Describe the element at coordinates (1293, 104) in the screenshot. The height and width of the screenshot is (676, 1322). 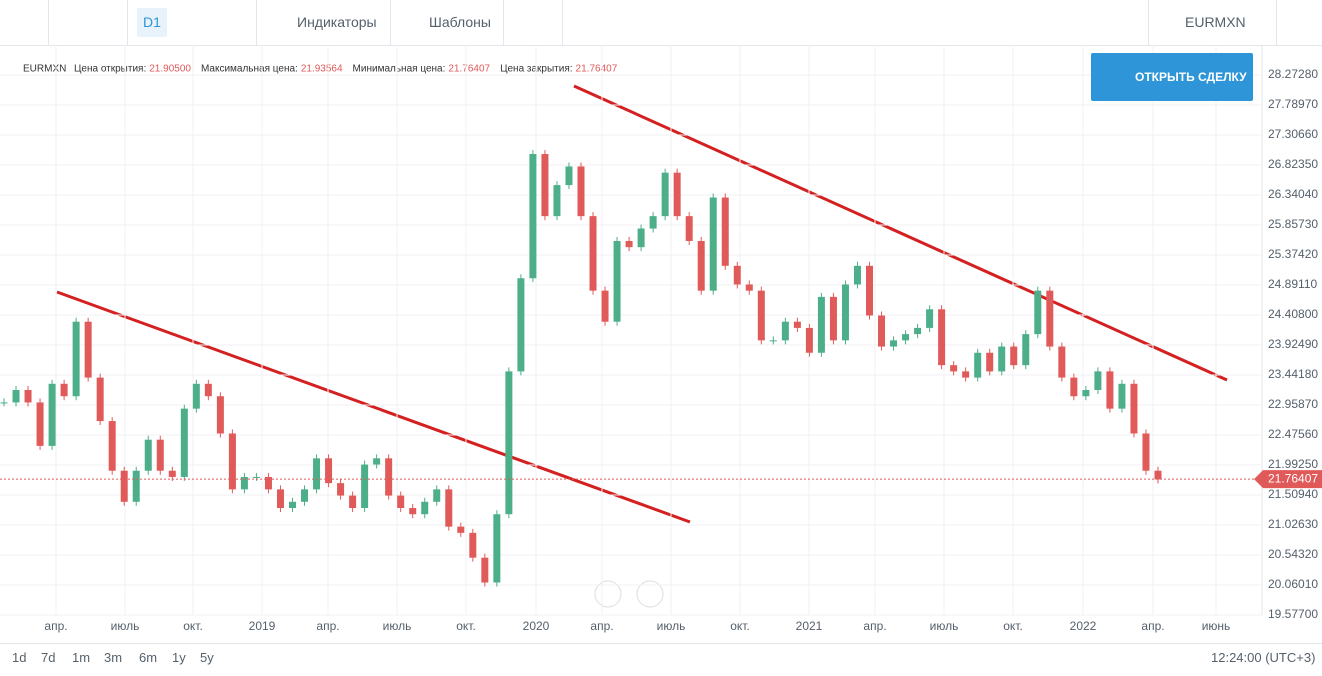
I see `y-tick-label: 27.78970` at that location.